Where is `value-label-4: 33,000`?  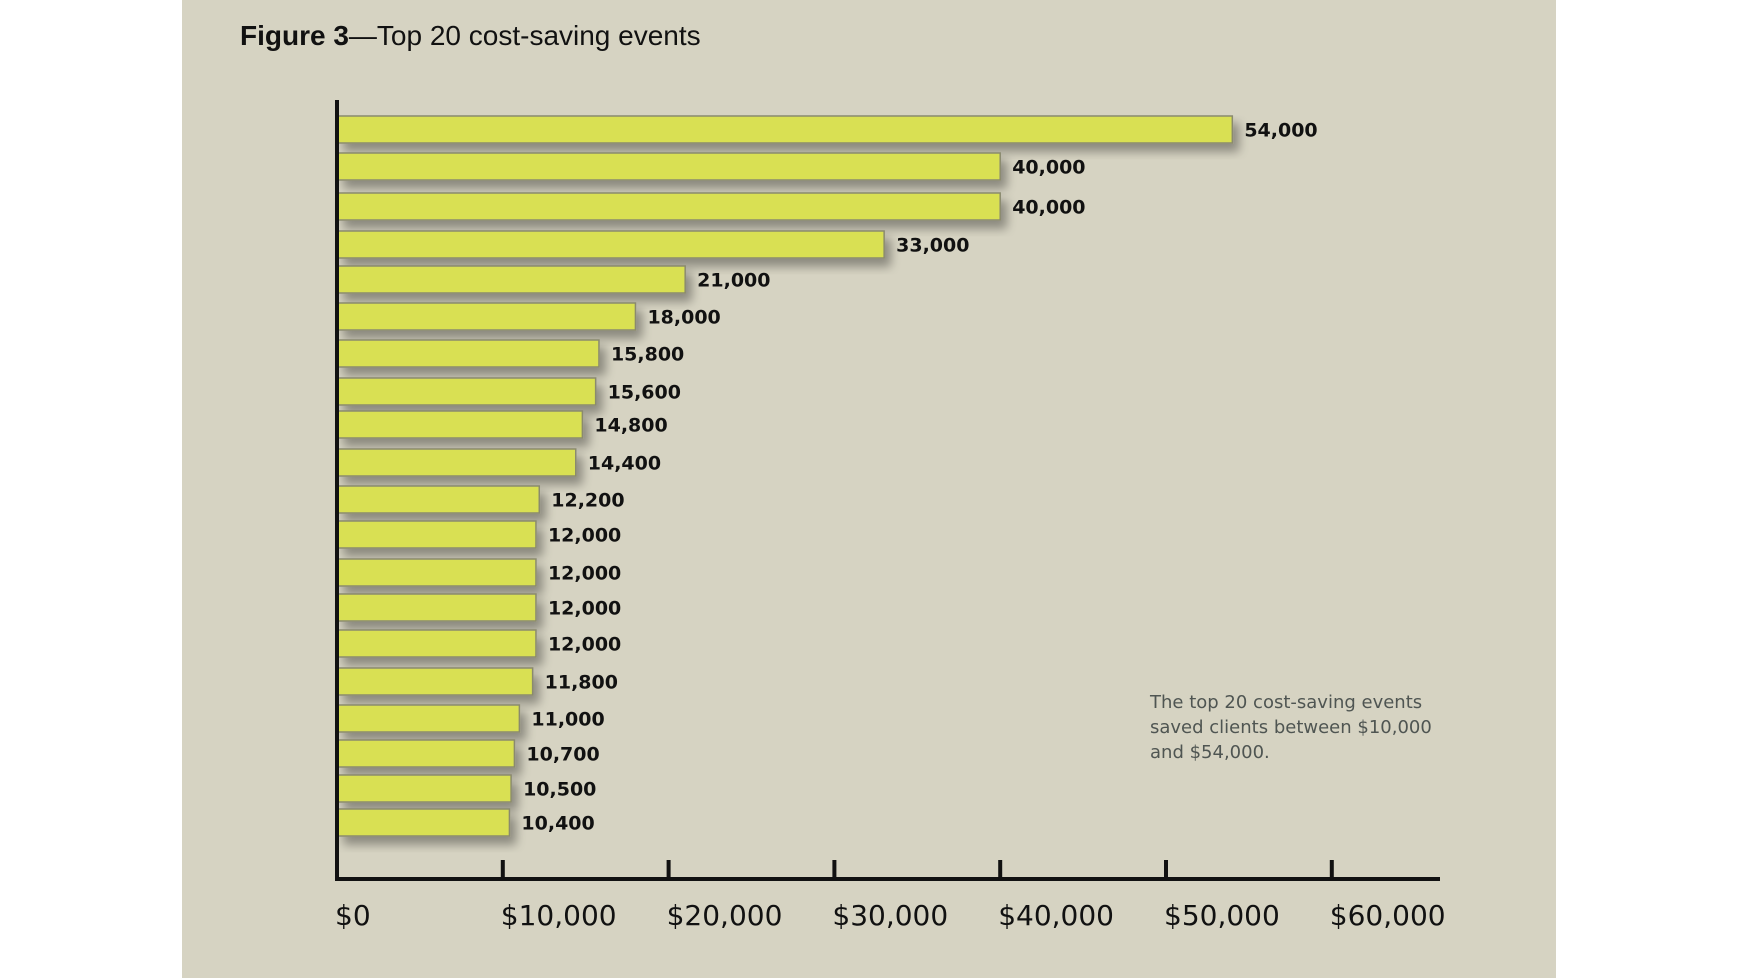 value-label-4: 33,000 is located at coordinates (932, 246).